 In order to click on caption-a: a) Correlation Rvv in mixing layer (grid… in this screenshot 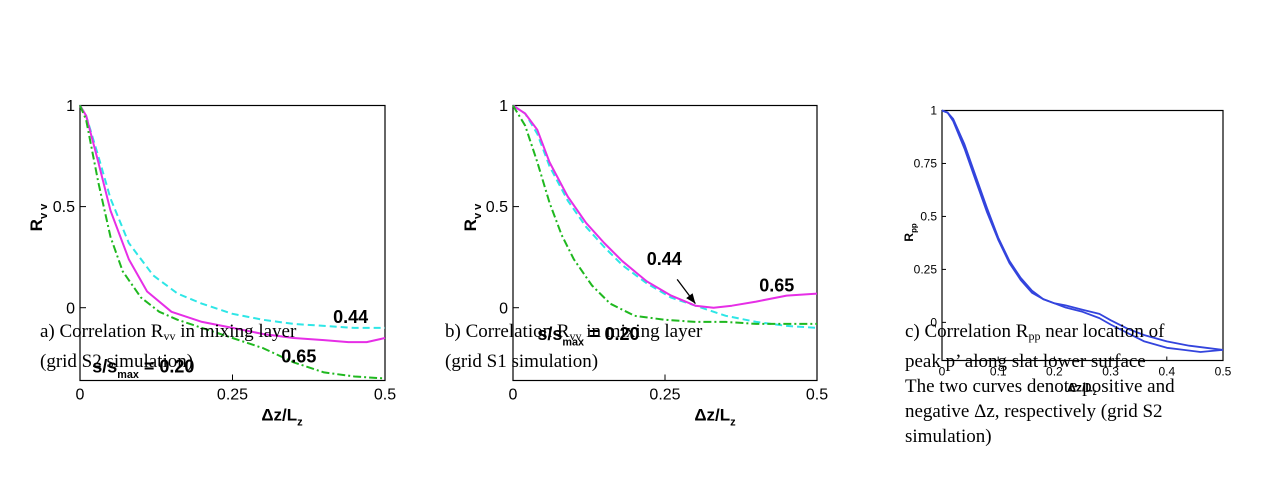, I will do `click(220, 346)`.